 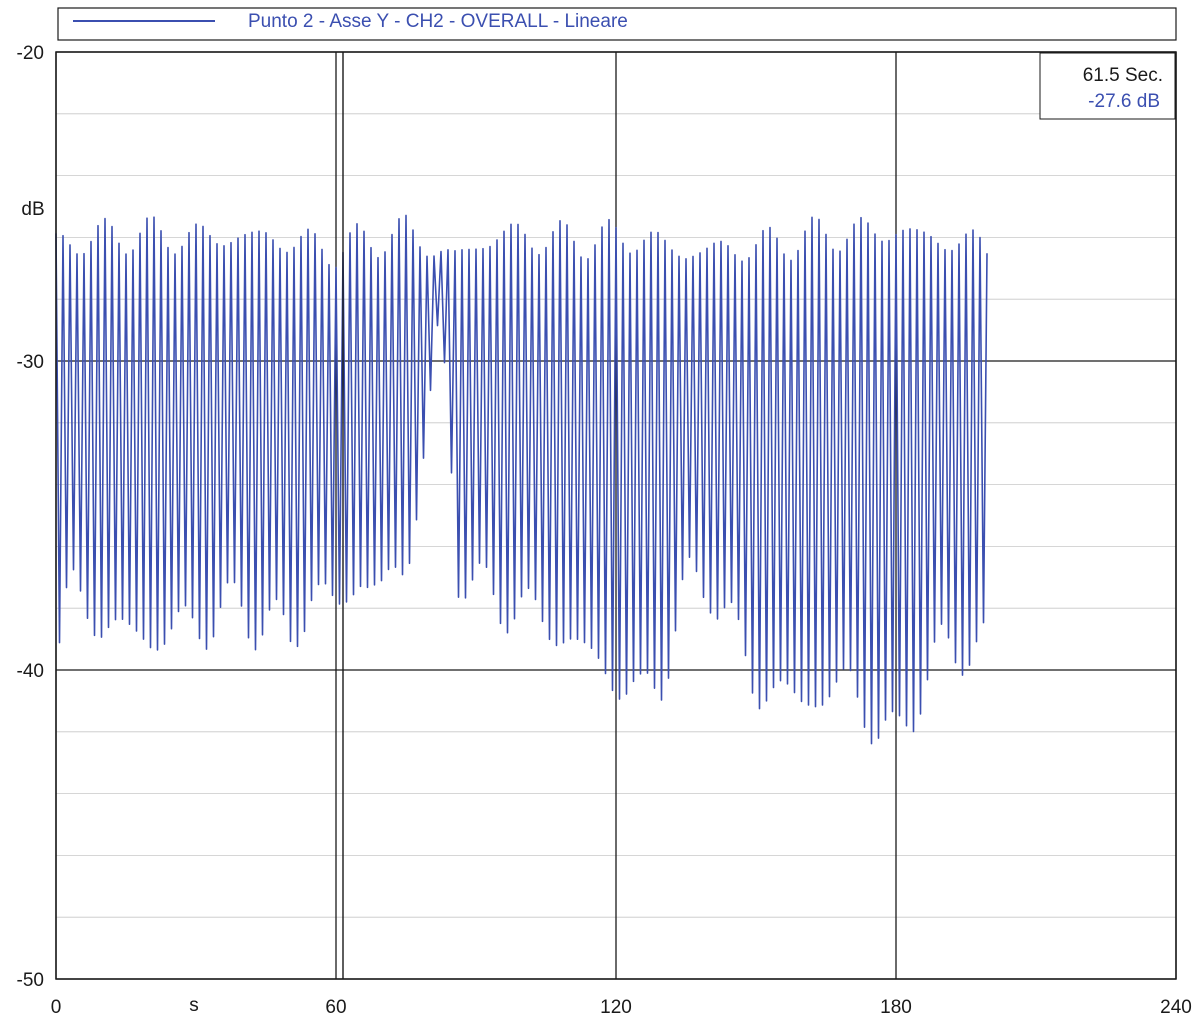 I want to click on y-tick-label: -20, so click(x=30, y=53).